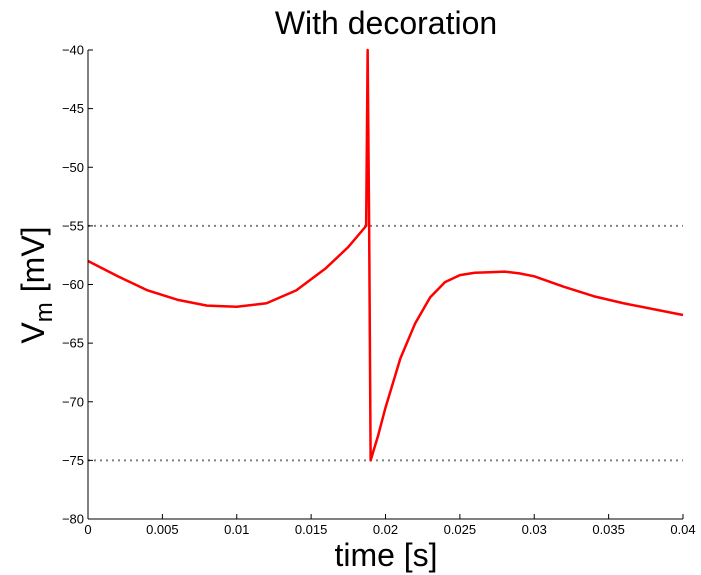 Image resolution: width=701 pixels, height=575 pixels. I want to click on y-tick-label: −65, so click(73, 343).